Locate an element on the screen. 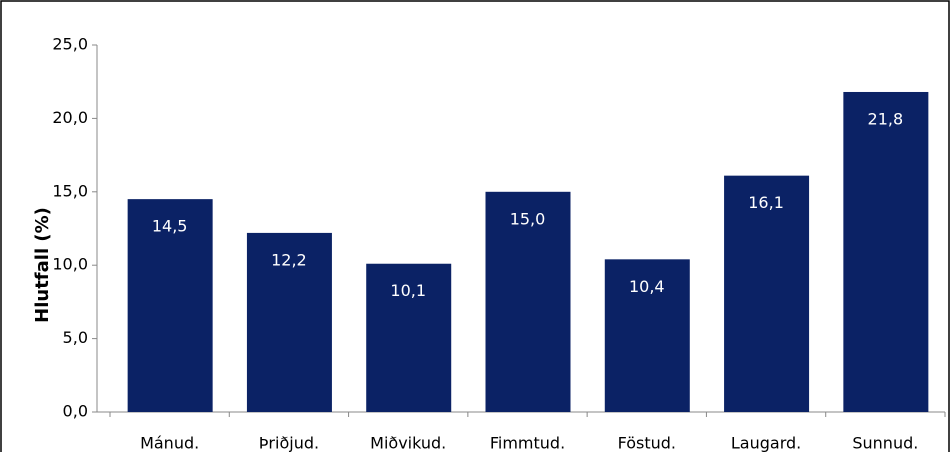 This screenshot has width=951, height=452. x-tick-label: Fimmtud. is located at coordinates (527, 443).